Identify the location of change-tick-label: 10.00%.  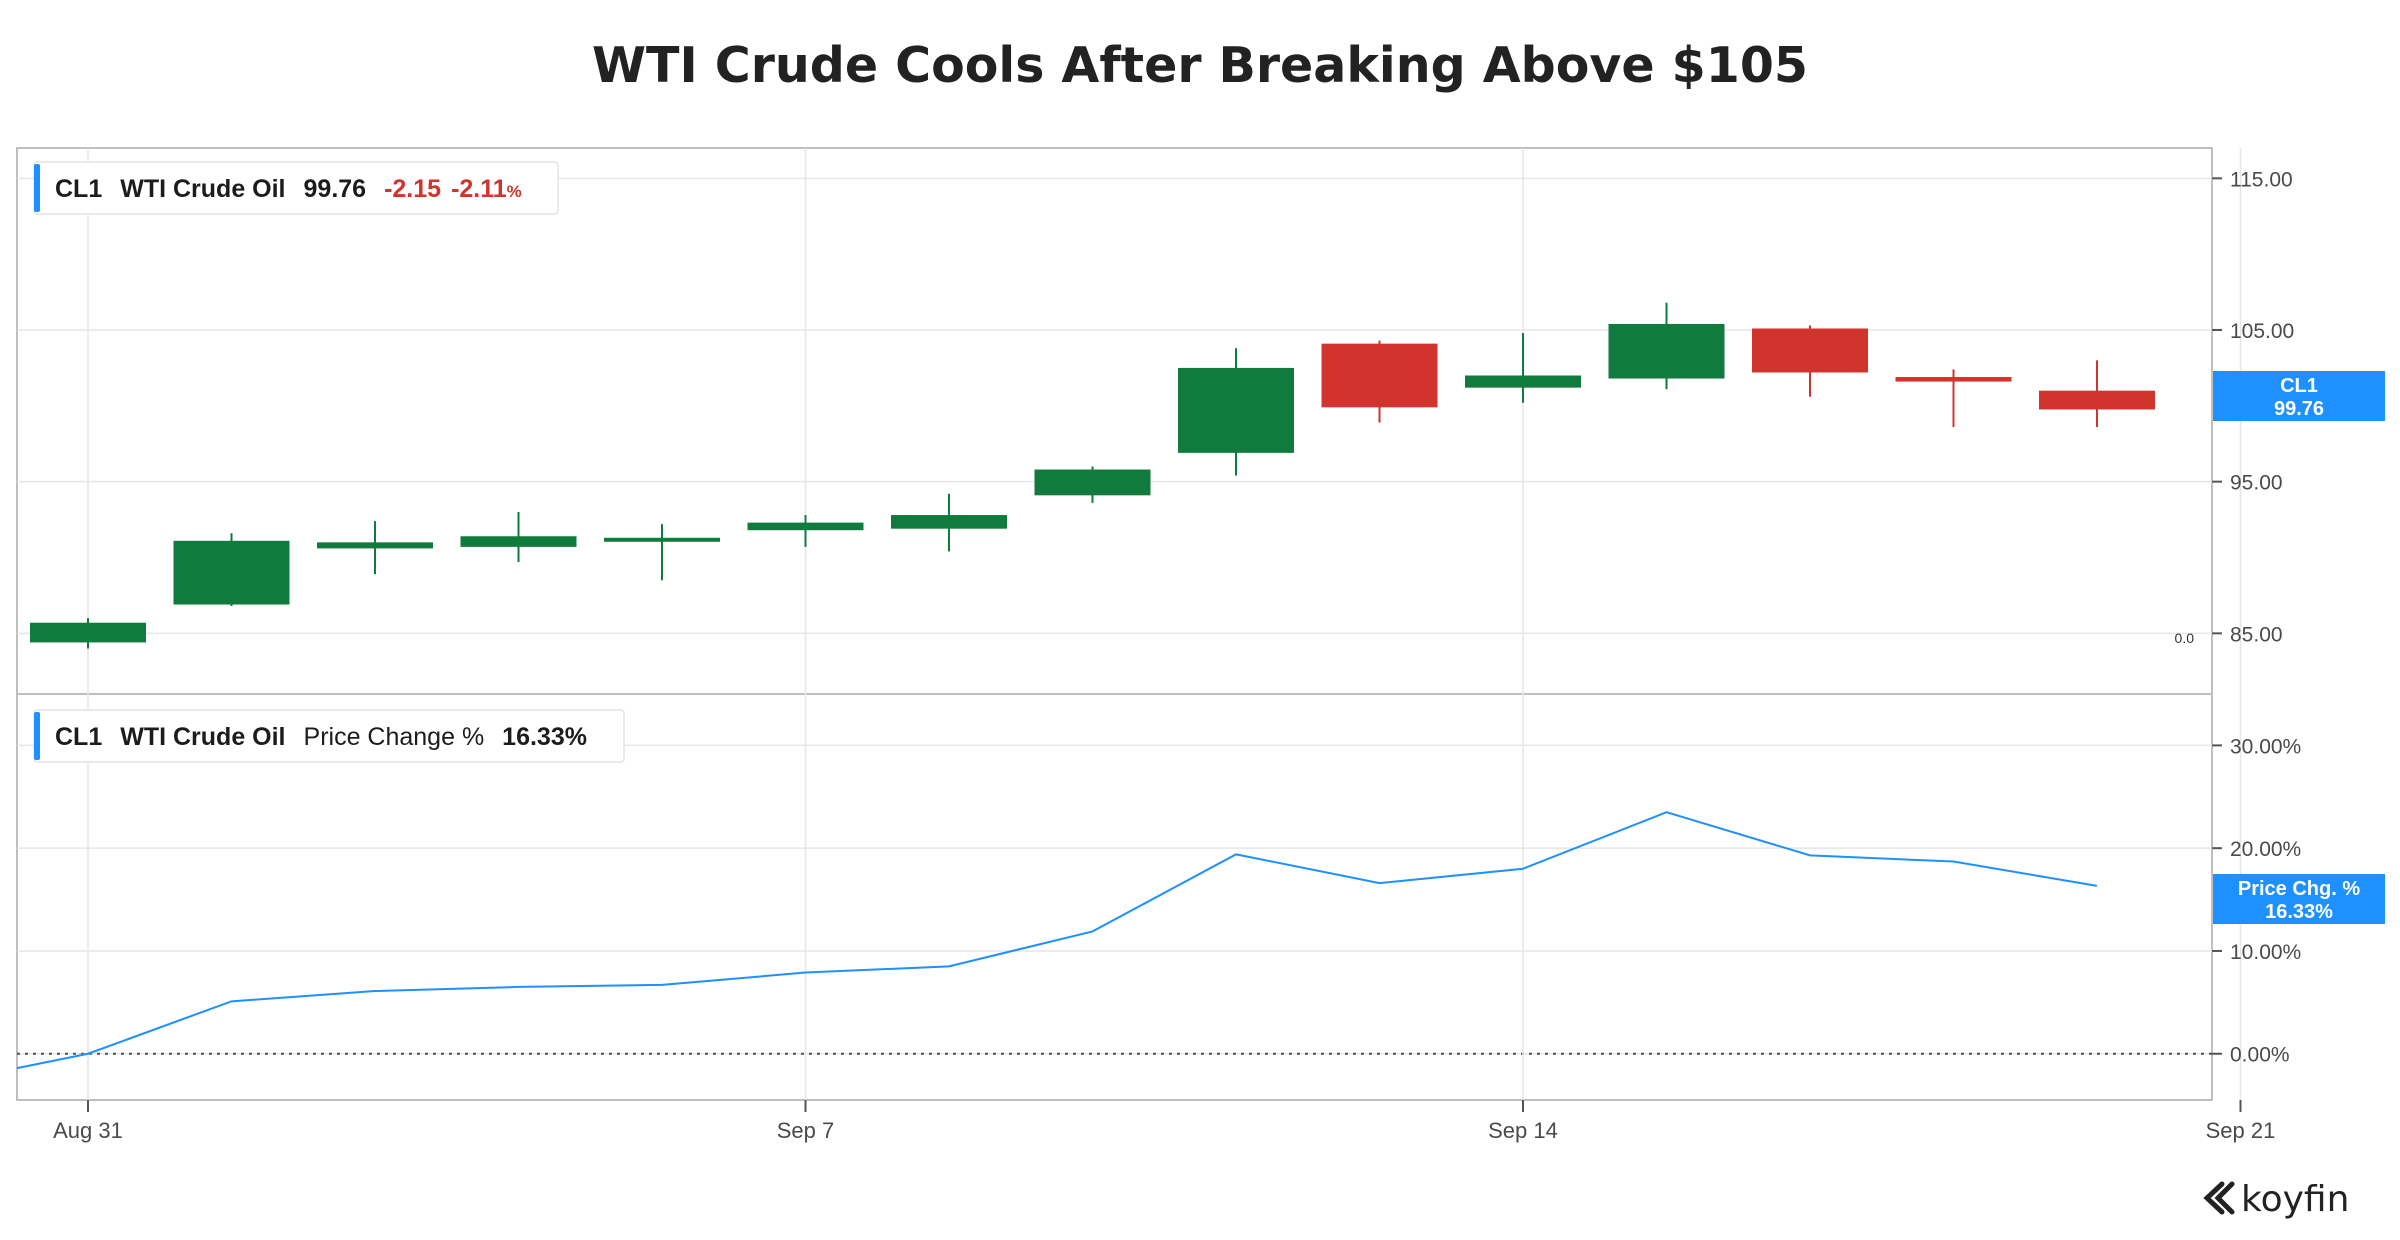
(2265, 952).